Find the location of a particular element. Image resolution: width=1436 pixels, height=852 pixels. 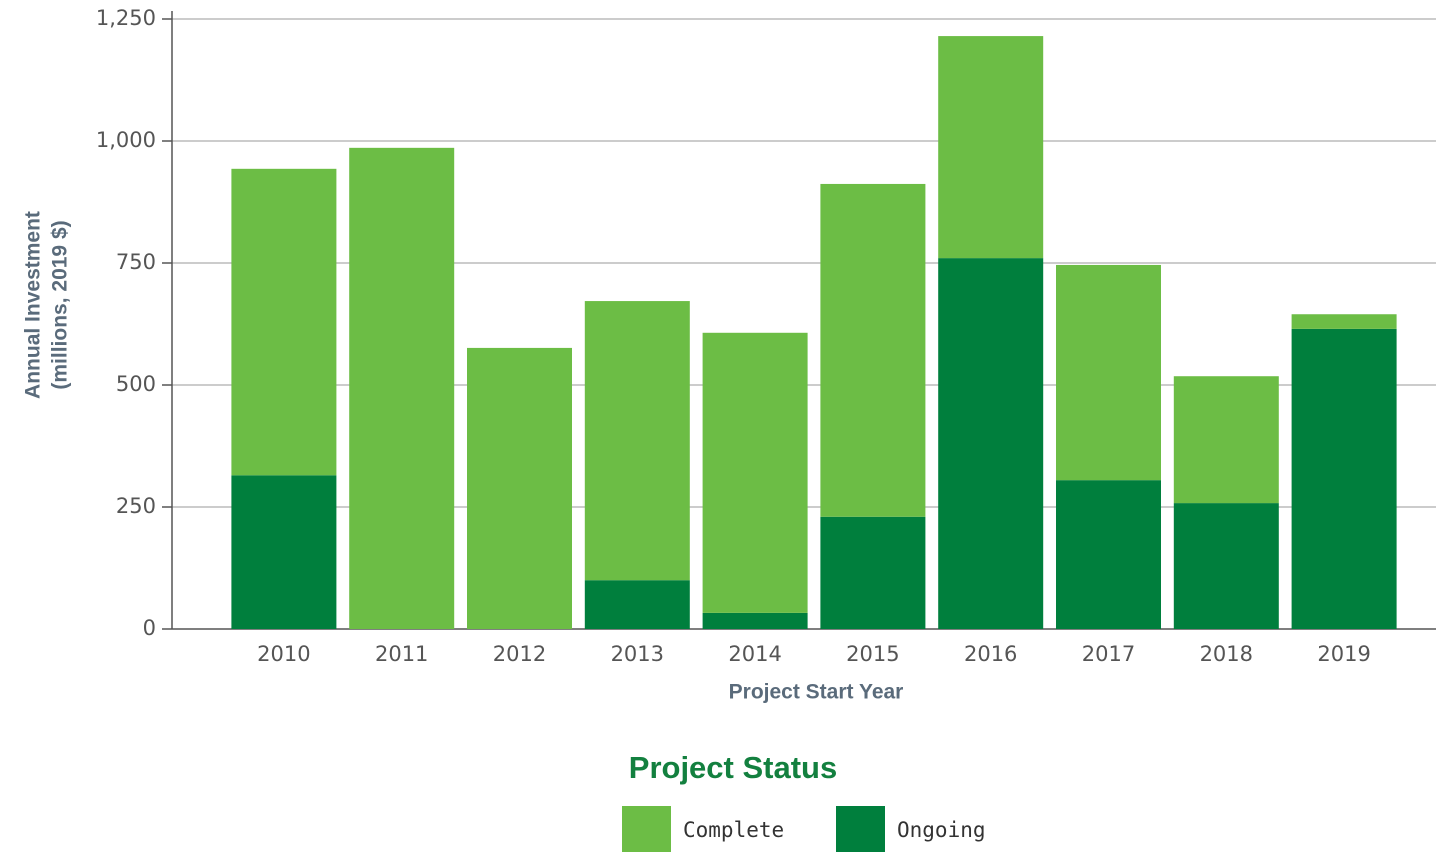

x-axis-title: Project Start Year is located at coordinates (816, 692).